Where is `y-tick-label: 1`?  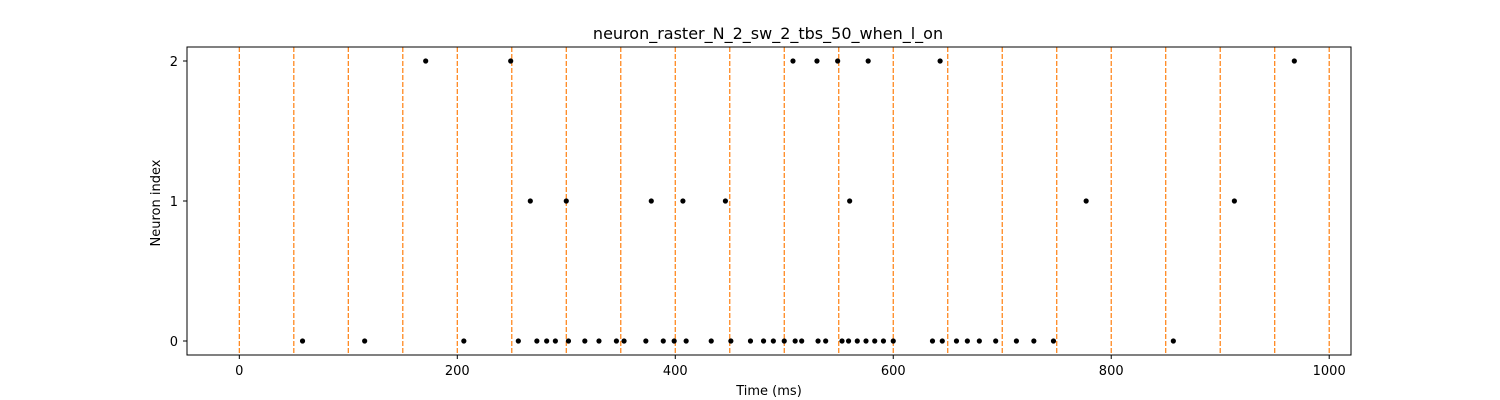 y-tick-label: 1 is located at coordinates (174, 202).